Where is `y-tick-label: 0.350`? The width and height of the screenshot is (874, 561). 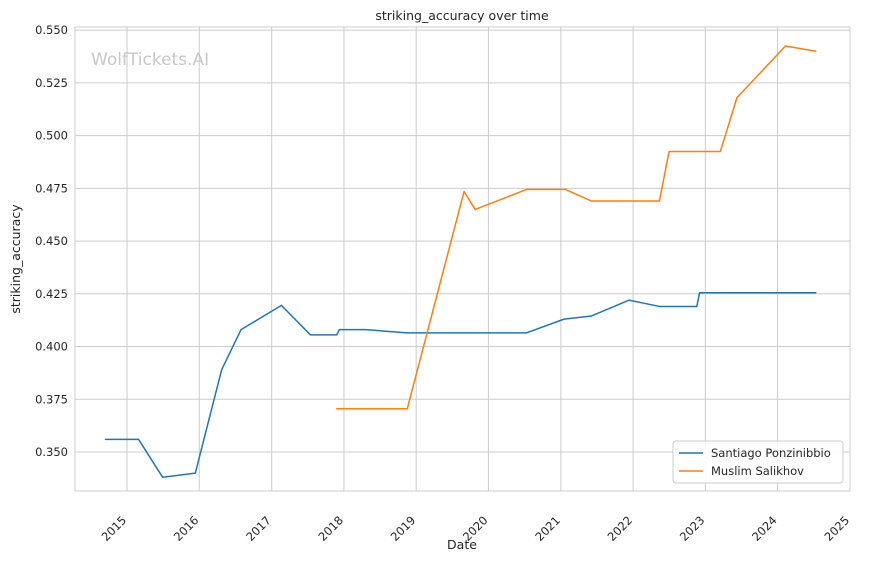 y-tick-label: 0.350 is located at coordinates (51, 452).